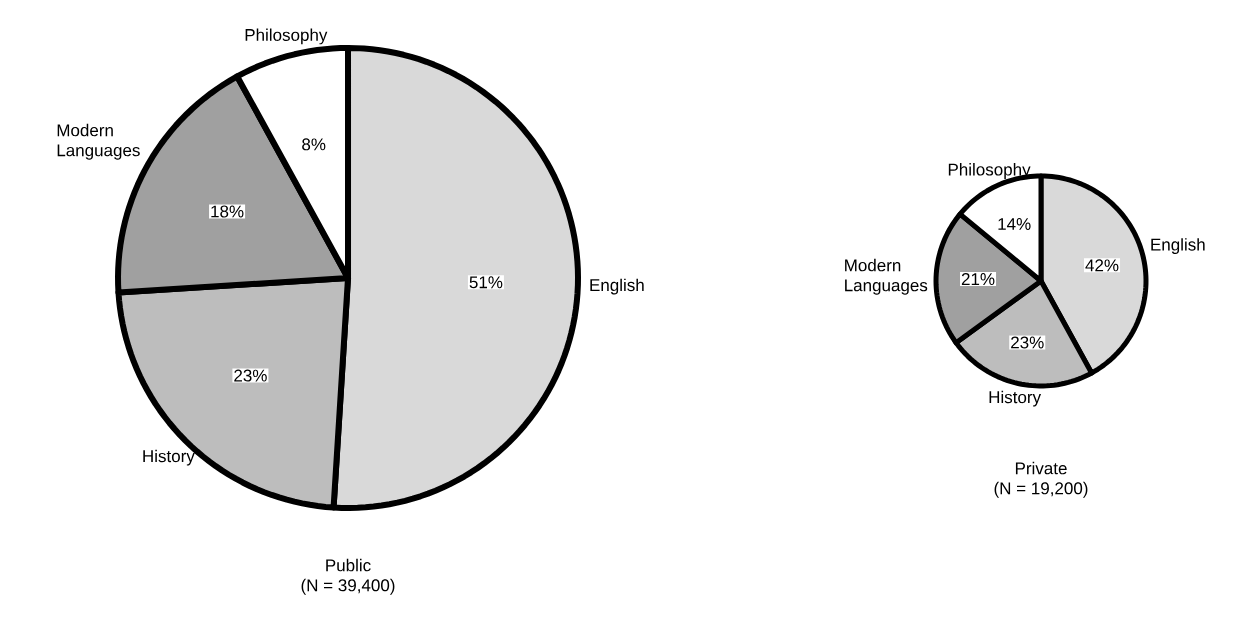  I want to click on text: (N = 19,200), so click(1041, 489).